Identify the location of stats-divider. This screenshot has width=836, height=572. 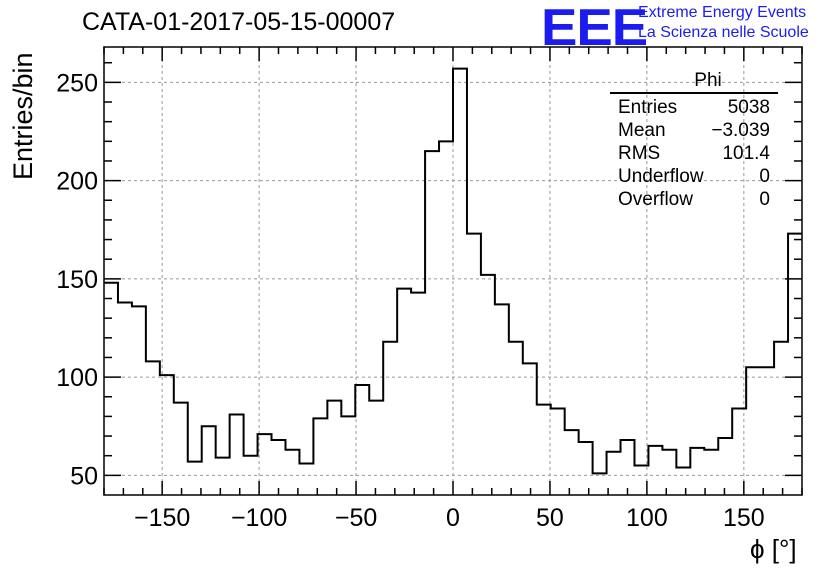
(694, 93).